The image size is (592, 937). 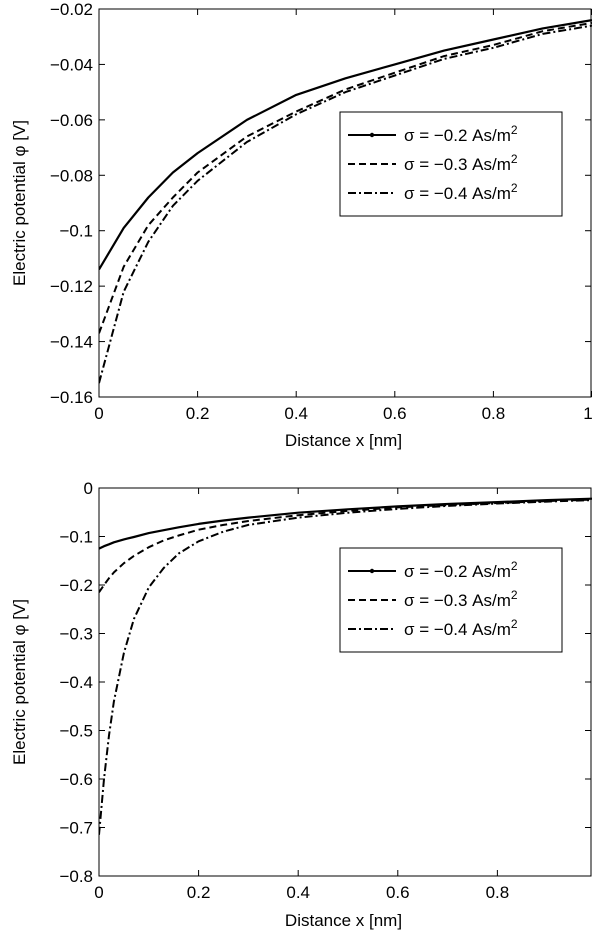 What do you see at coordinates (76, 828) in the screenshot?
I see `y-tick-label: −0.7` at bounding box center [76, 828].